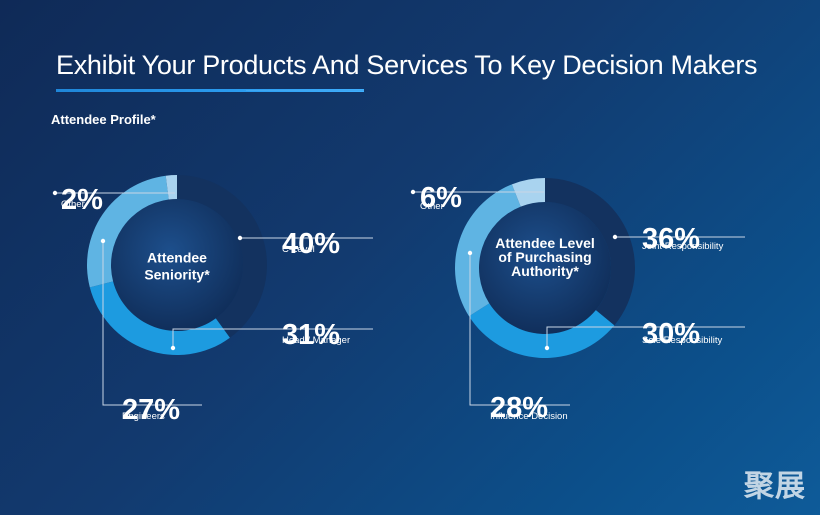 The height and width of the screenshot is (515, 820). What do you see at coordinates (298, 249) in the screenshot?
I see `category-label: C-Level` at bounding box center [298, 249].